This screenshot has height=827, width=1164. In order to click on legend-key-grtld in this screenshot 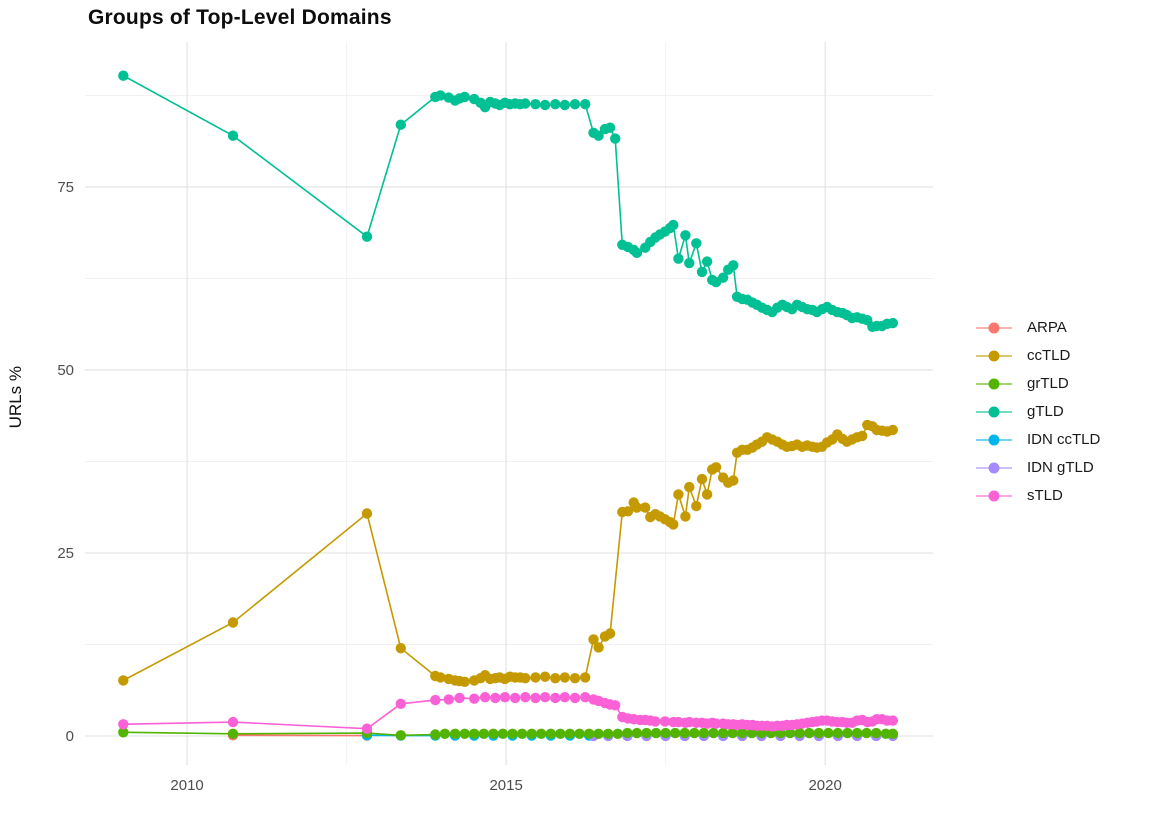, I will do `click(994, 383)`.